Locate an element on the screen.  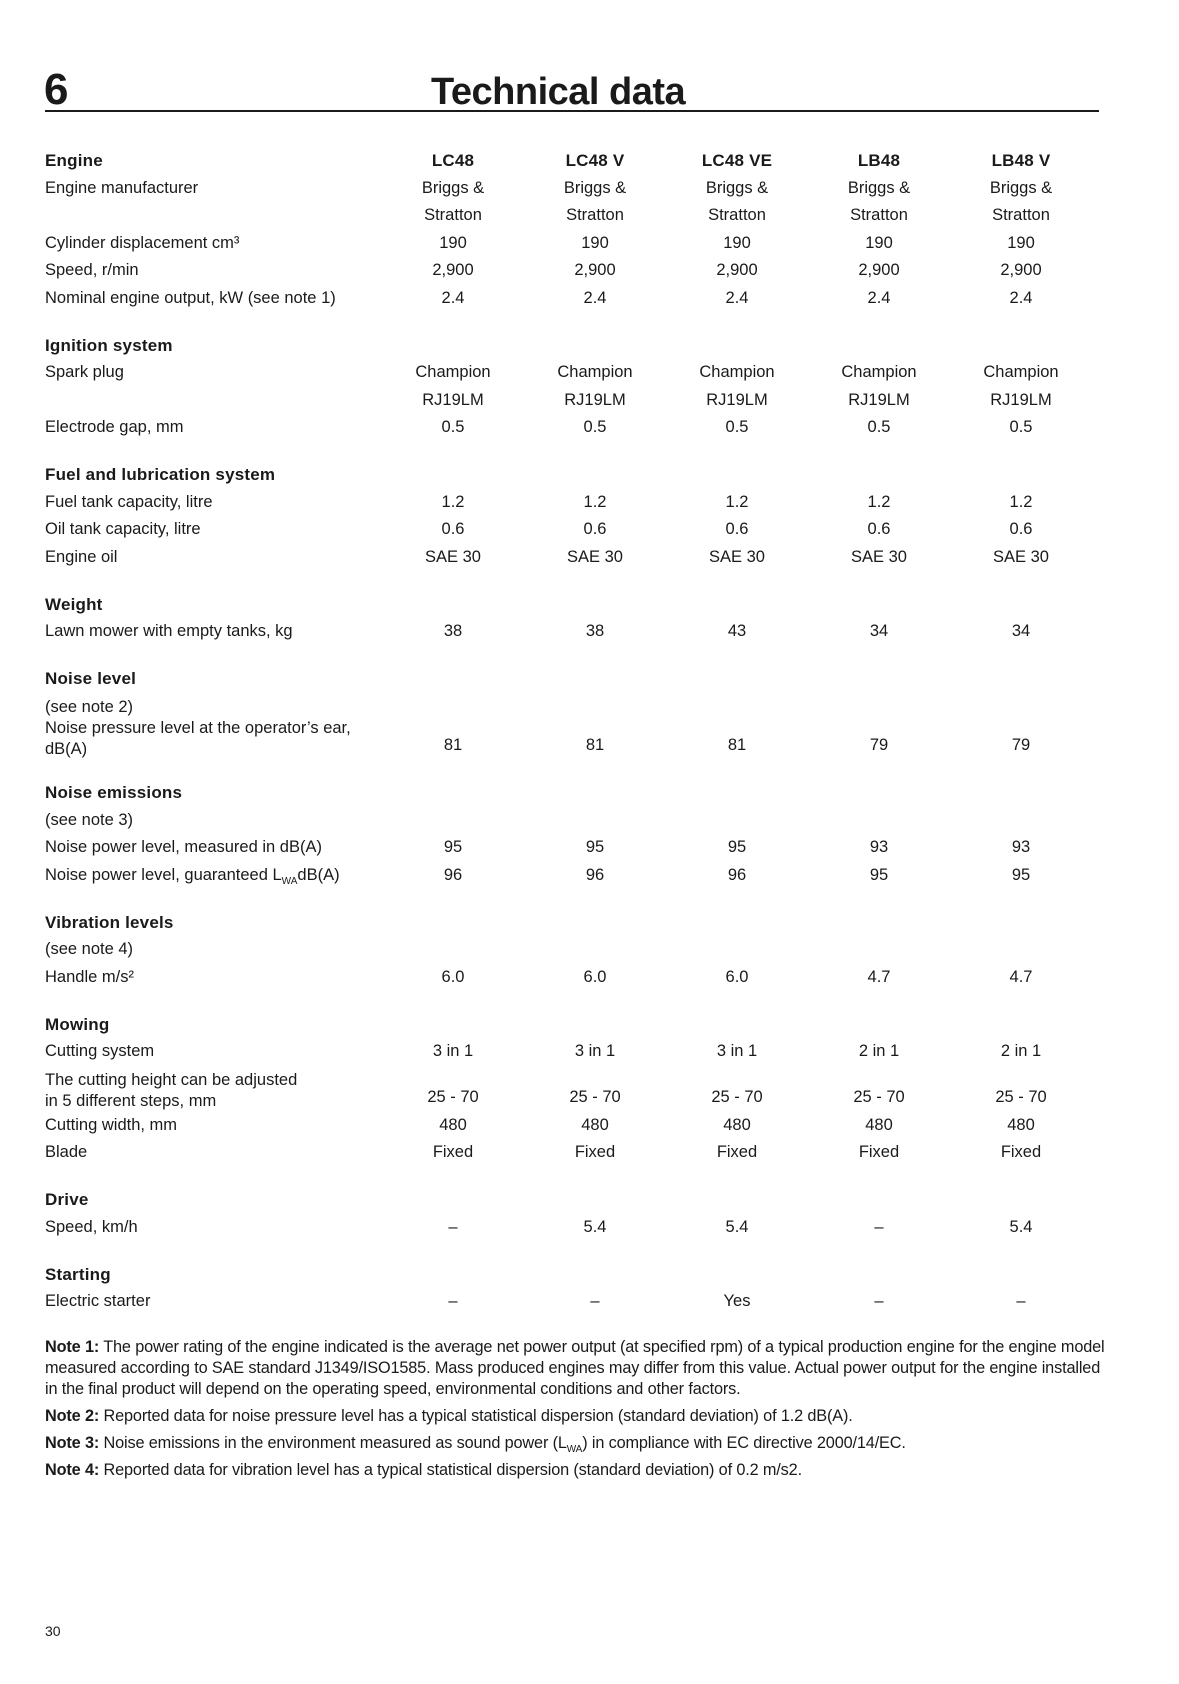
section-header: Fuel and lubrication system is located at coordinates (572, 475).